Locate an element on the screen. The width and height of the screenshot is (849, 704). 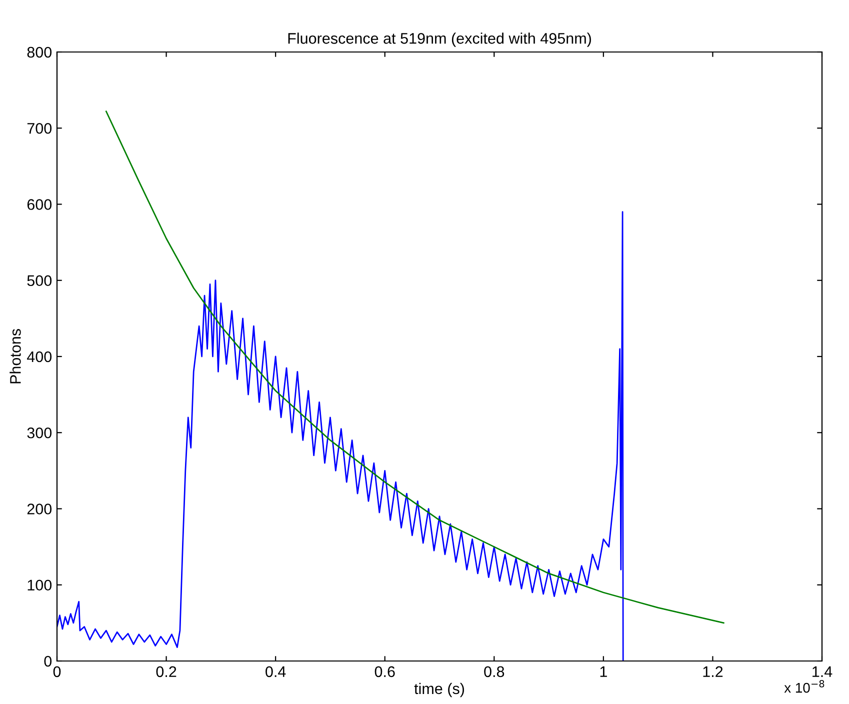
chart-title: Fluorescence at 519nm (excited with 495nm) is located at coordinates (439, 39).